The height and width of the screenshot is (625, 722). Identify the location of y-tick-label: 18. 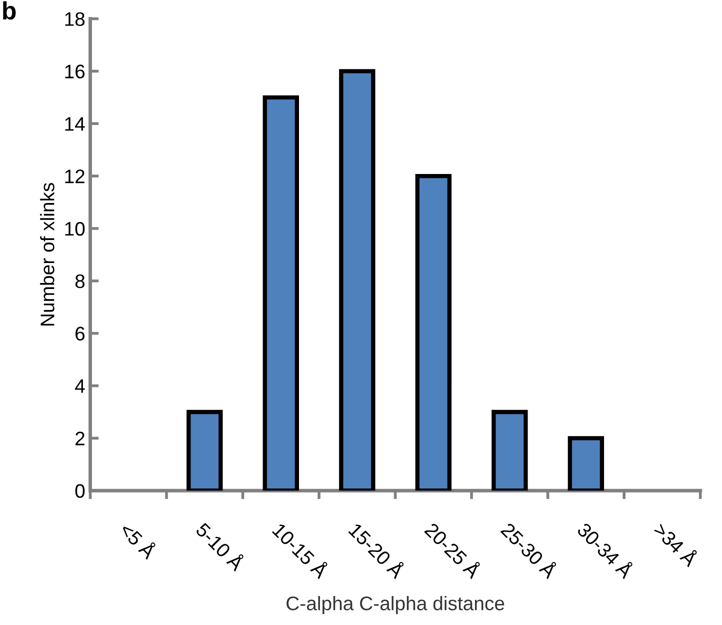
(75, 19).